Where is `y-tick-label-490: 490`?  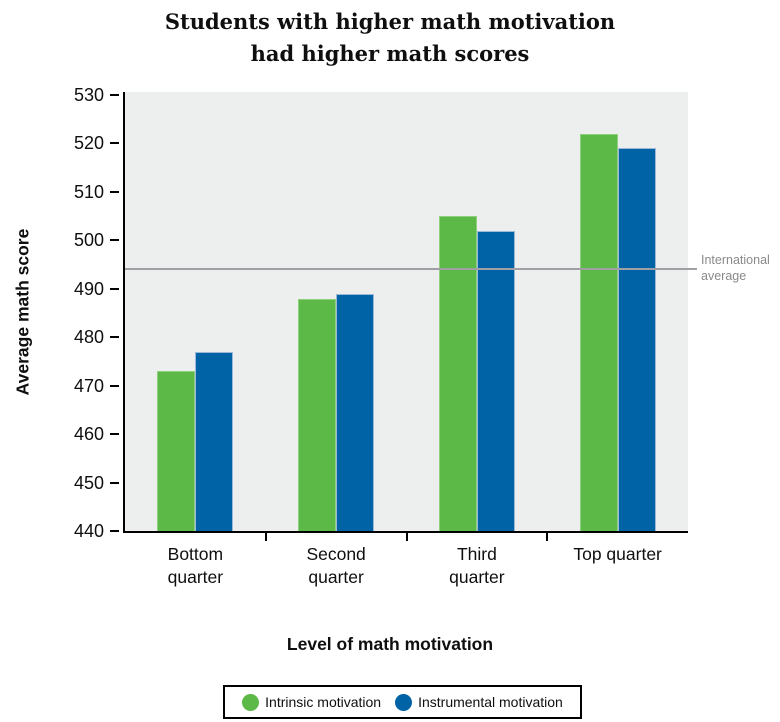 y-tick-label-490: 490 is located at coordinates (88, 288).